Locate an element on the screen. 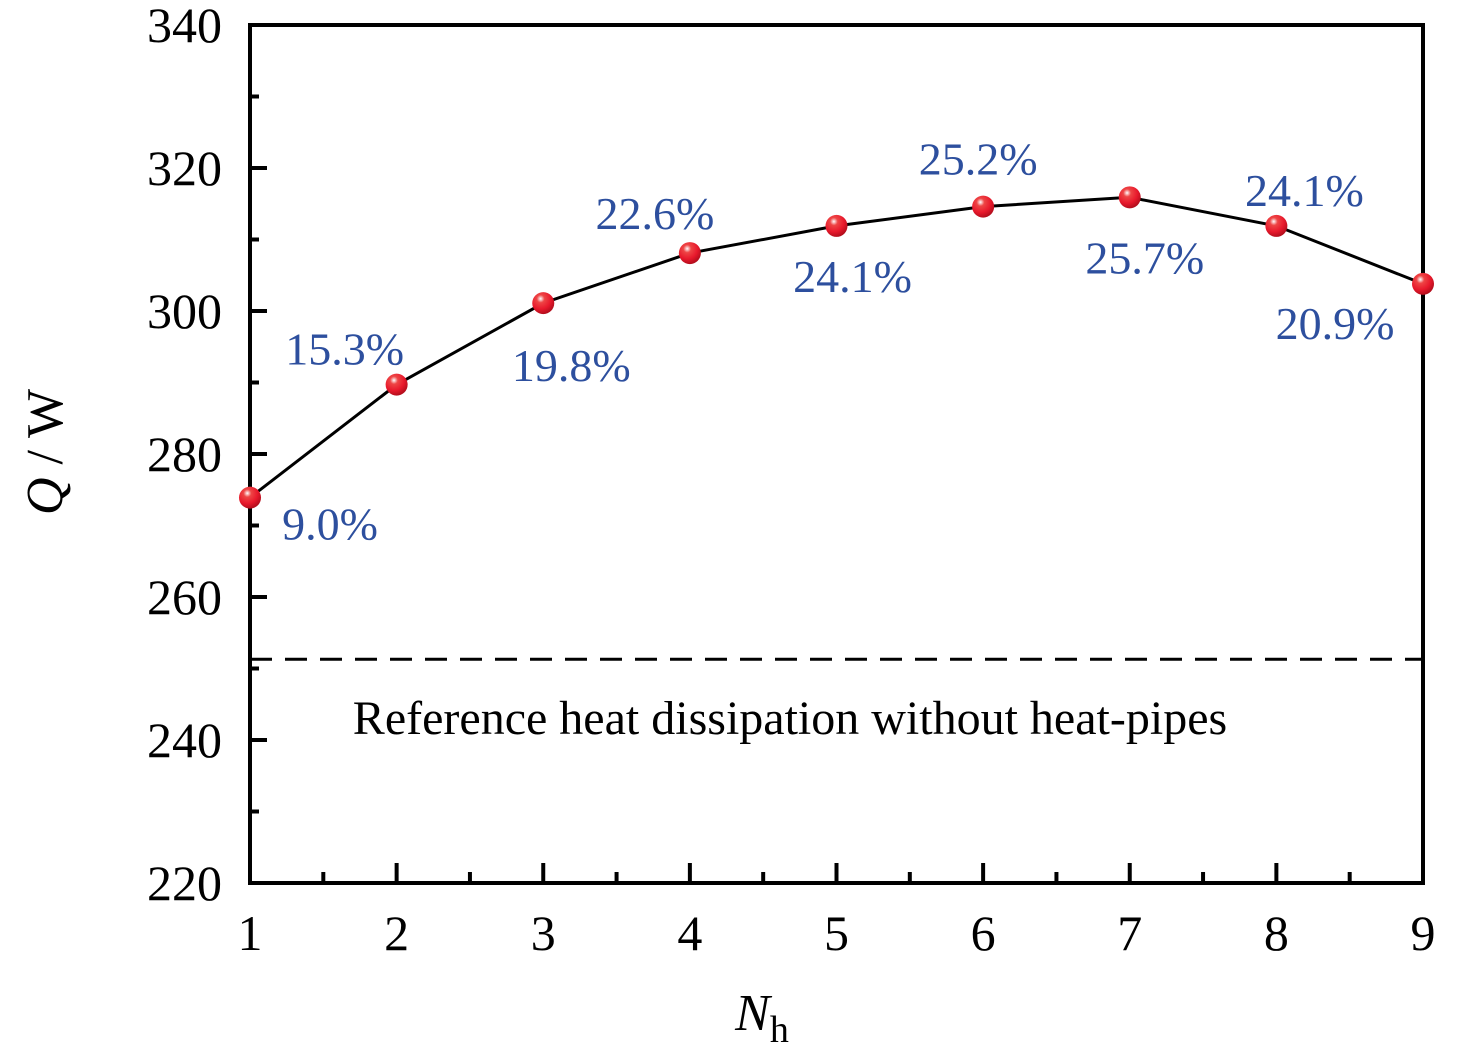 The height and width of the screenshot is (1056, 1476). x-tick-label: 6 is located at coordinates (983, 933).